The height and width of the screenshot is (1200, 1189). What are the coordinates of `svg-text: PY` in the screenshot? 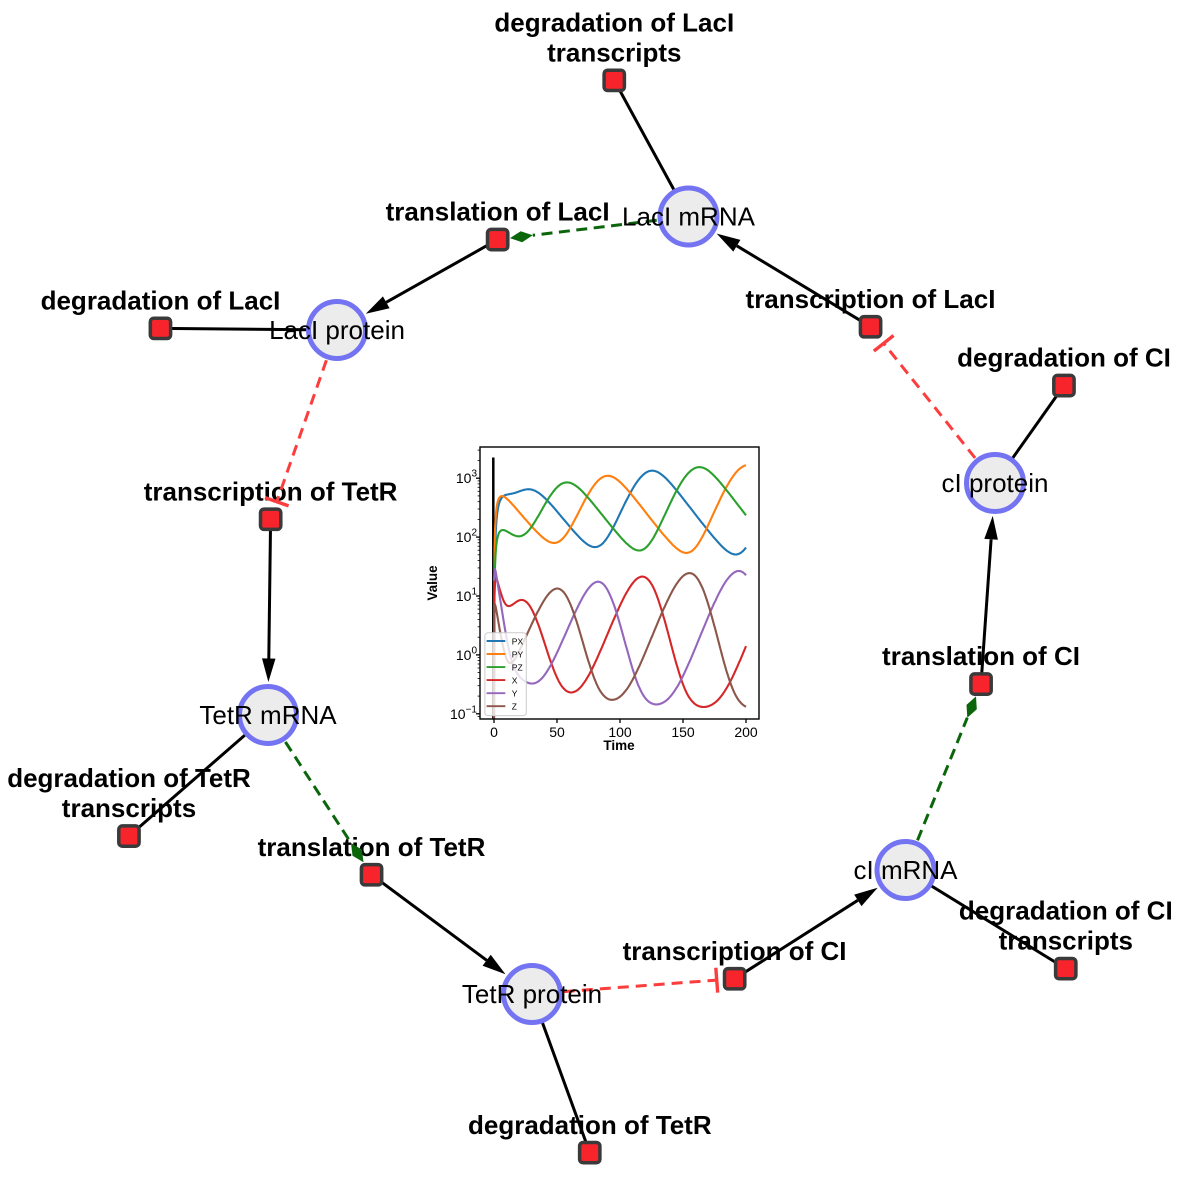 It's located at (518, 654).